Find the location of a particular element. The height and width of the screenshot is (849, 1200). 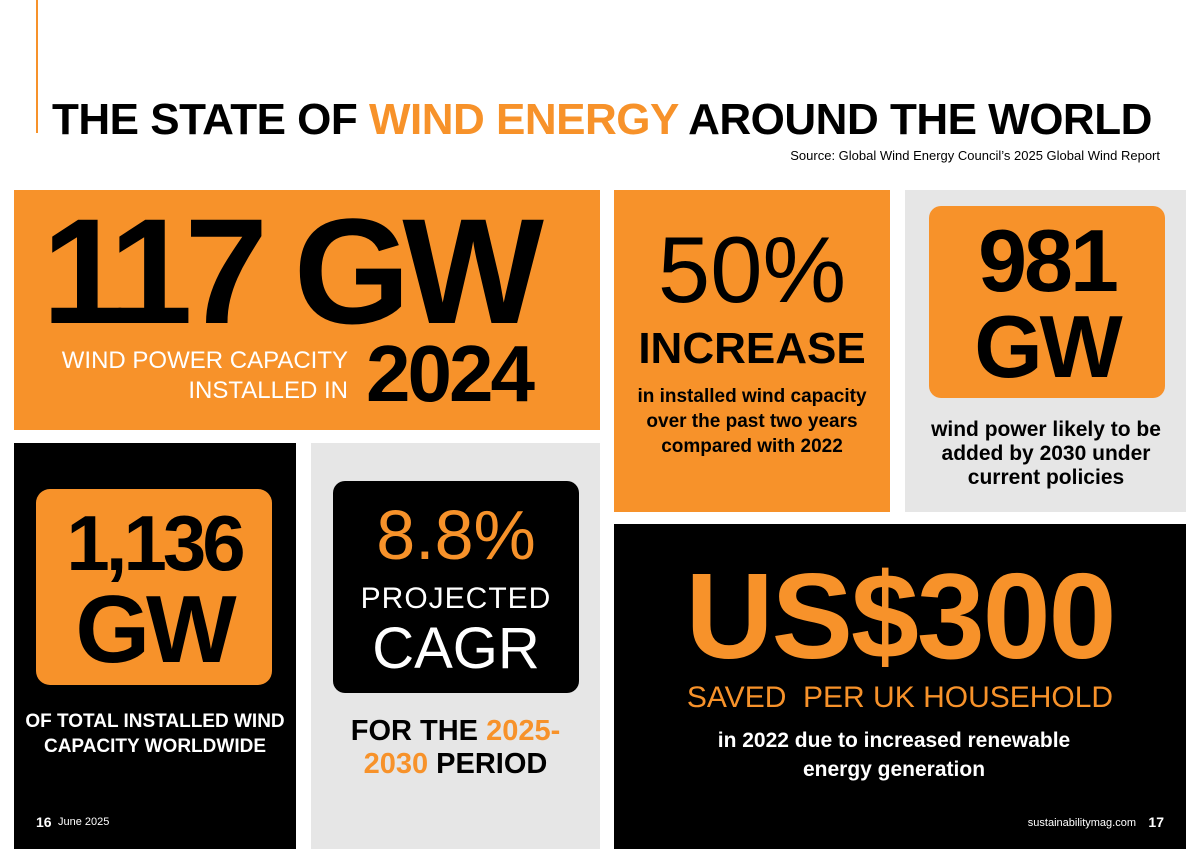

cagr-badge: 8.8% PROJECTED CAGR is located at coordinates (456, 587).